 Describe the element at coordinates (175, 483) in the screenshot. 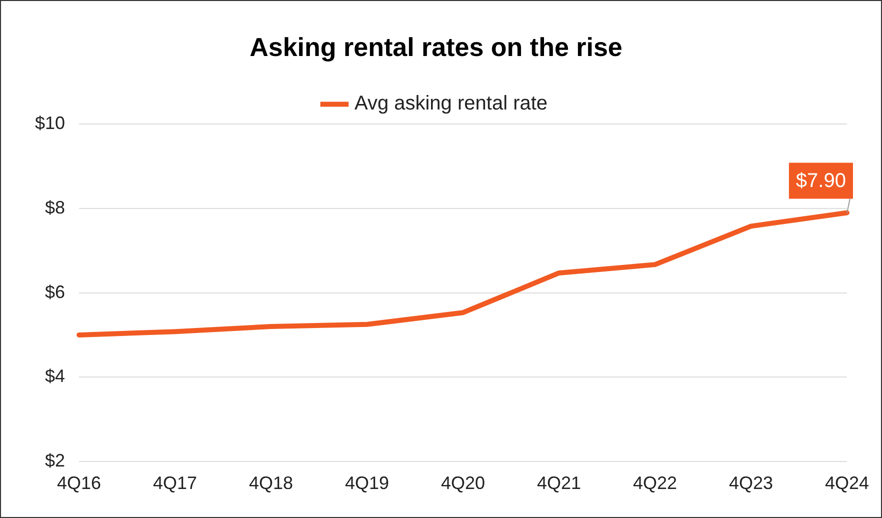

I see `x-tick-label: 4Q17` at that location.